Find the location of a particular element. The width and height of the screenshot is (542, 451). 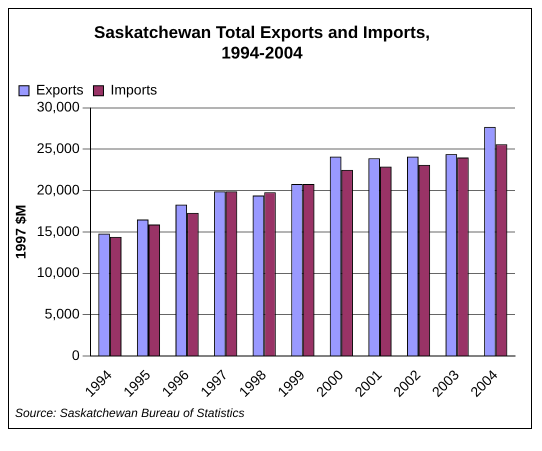

y-tick-label: 25,000 is located at coordinates (58, 148).